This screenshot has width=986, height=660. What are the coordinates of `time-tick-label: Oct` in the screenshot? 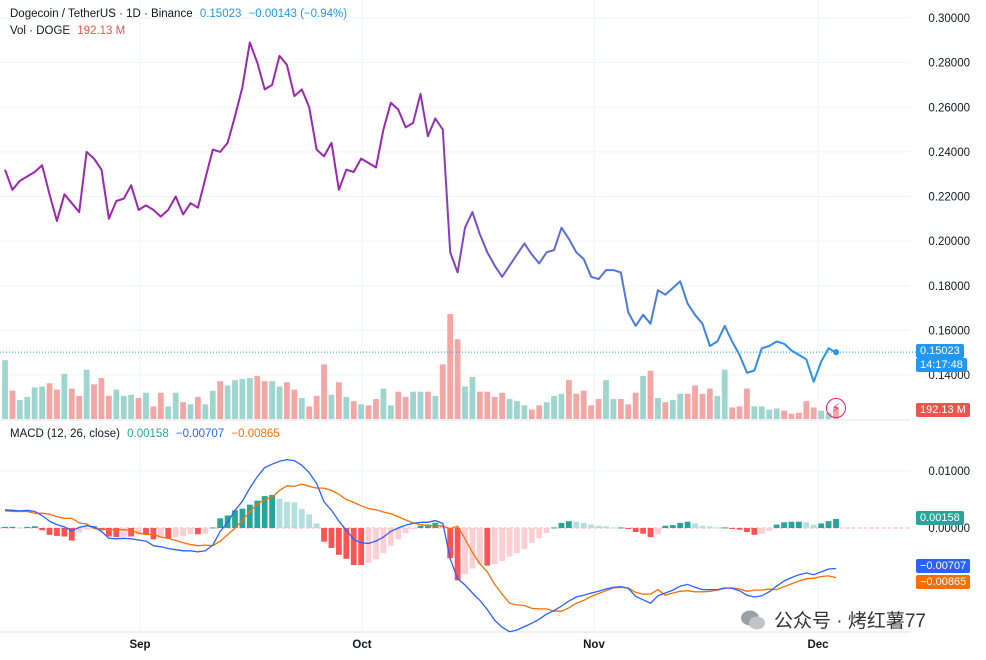 It's located at (361, 645).